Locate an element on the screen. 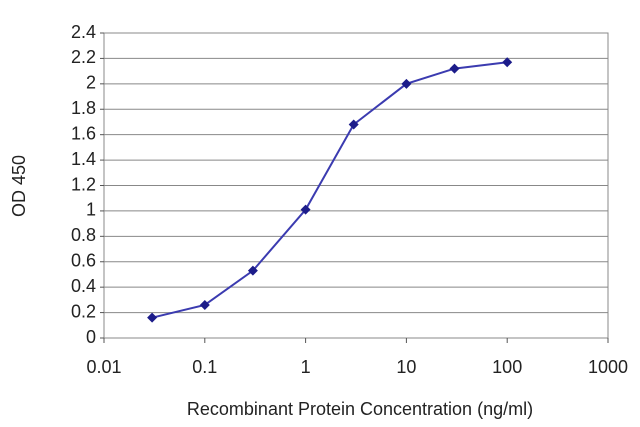 The width and height of the screenshot is (640, 427). y-tick-label: 2.2 is located at coordinates (83, 57).